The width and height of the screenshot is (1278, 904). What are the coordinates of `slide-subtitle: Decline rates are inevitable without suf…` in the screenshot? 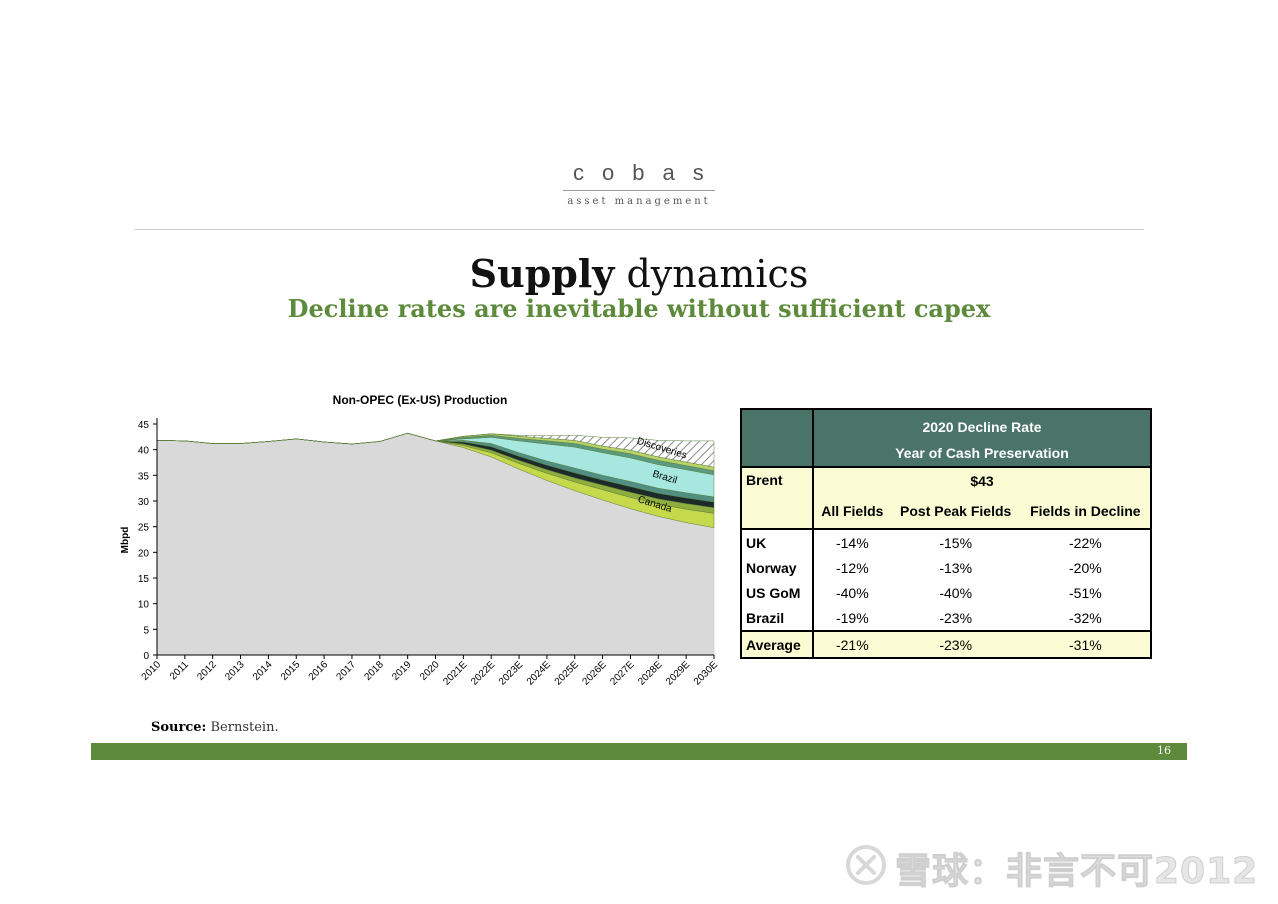 It's located at (639, 308).